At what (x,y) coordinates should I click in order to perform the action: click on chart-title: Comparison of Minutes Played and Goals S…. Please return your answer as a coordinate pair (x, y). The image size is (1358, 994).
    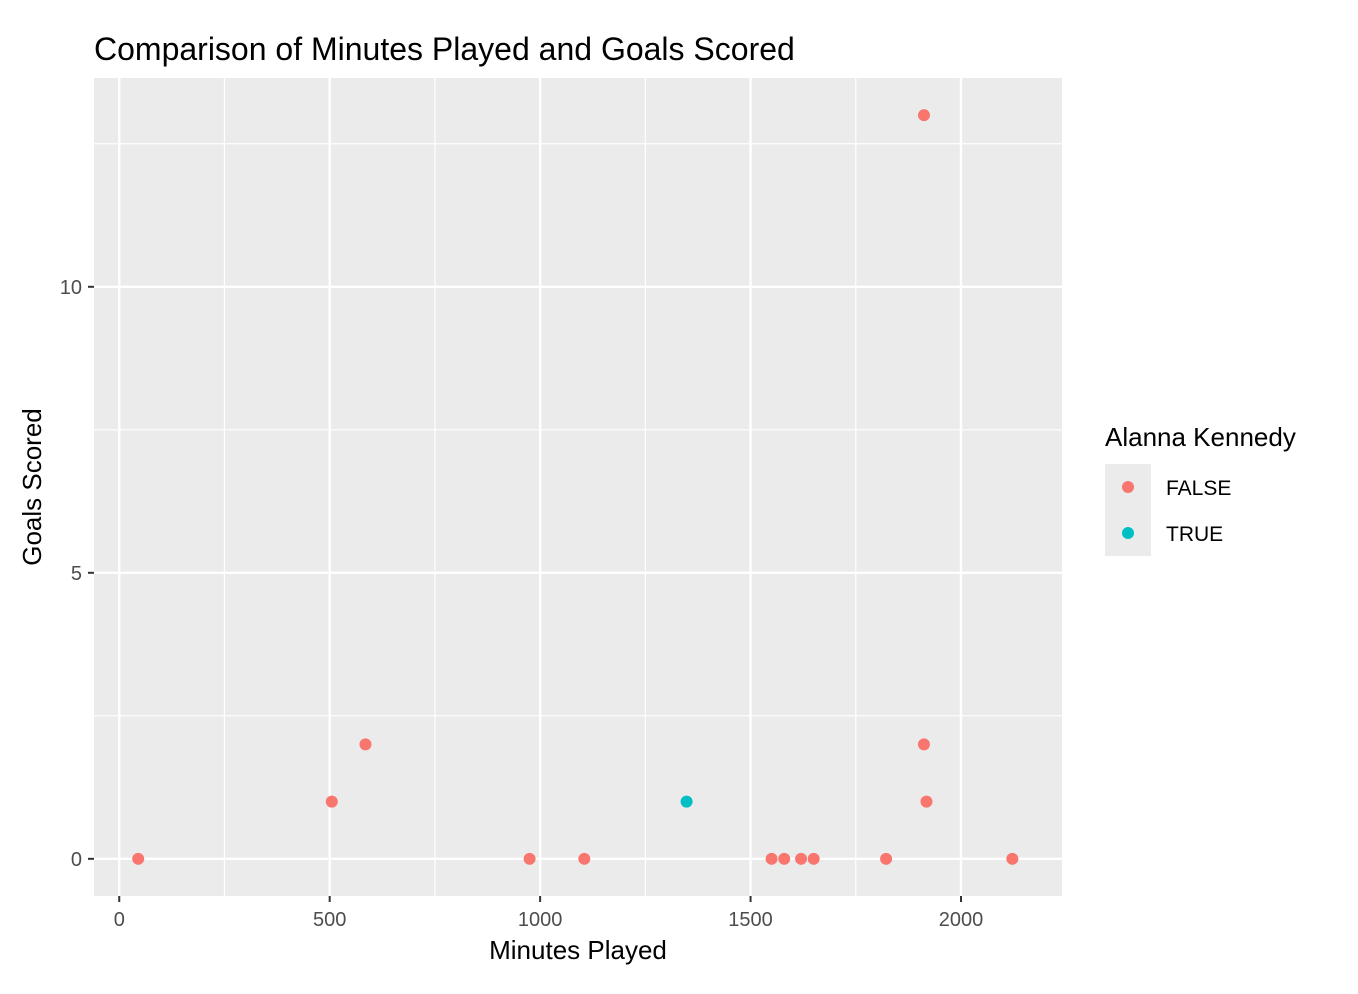
    Looking at the image, I should click on (444, 49).